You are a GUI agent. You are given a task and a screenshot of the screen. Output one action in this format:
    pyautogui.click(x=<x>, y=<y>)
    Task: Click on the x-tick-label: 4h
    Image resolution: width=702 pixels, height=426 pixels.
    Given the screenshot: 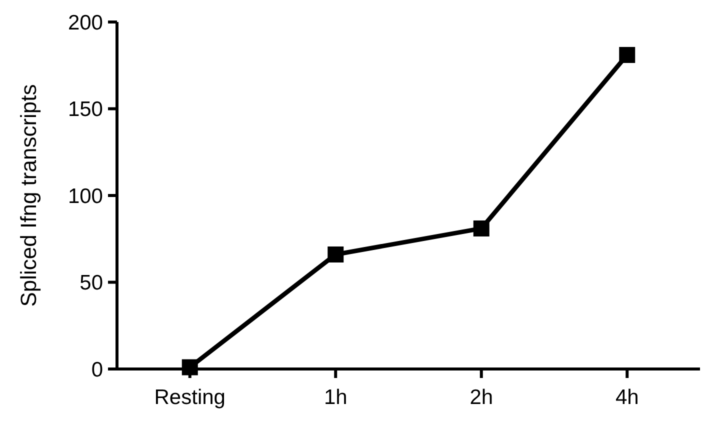 What is the action you would take?
    pyautogui.click(x=627, y=397)
    